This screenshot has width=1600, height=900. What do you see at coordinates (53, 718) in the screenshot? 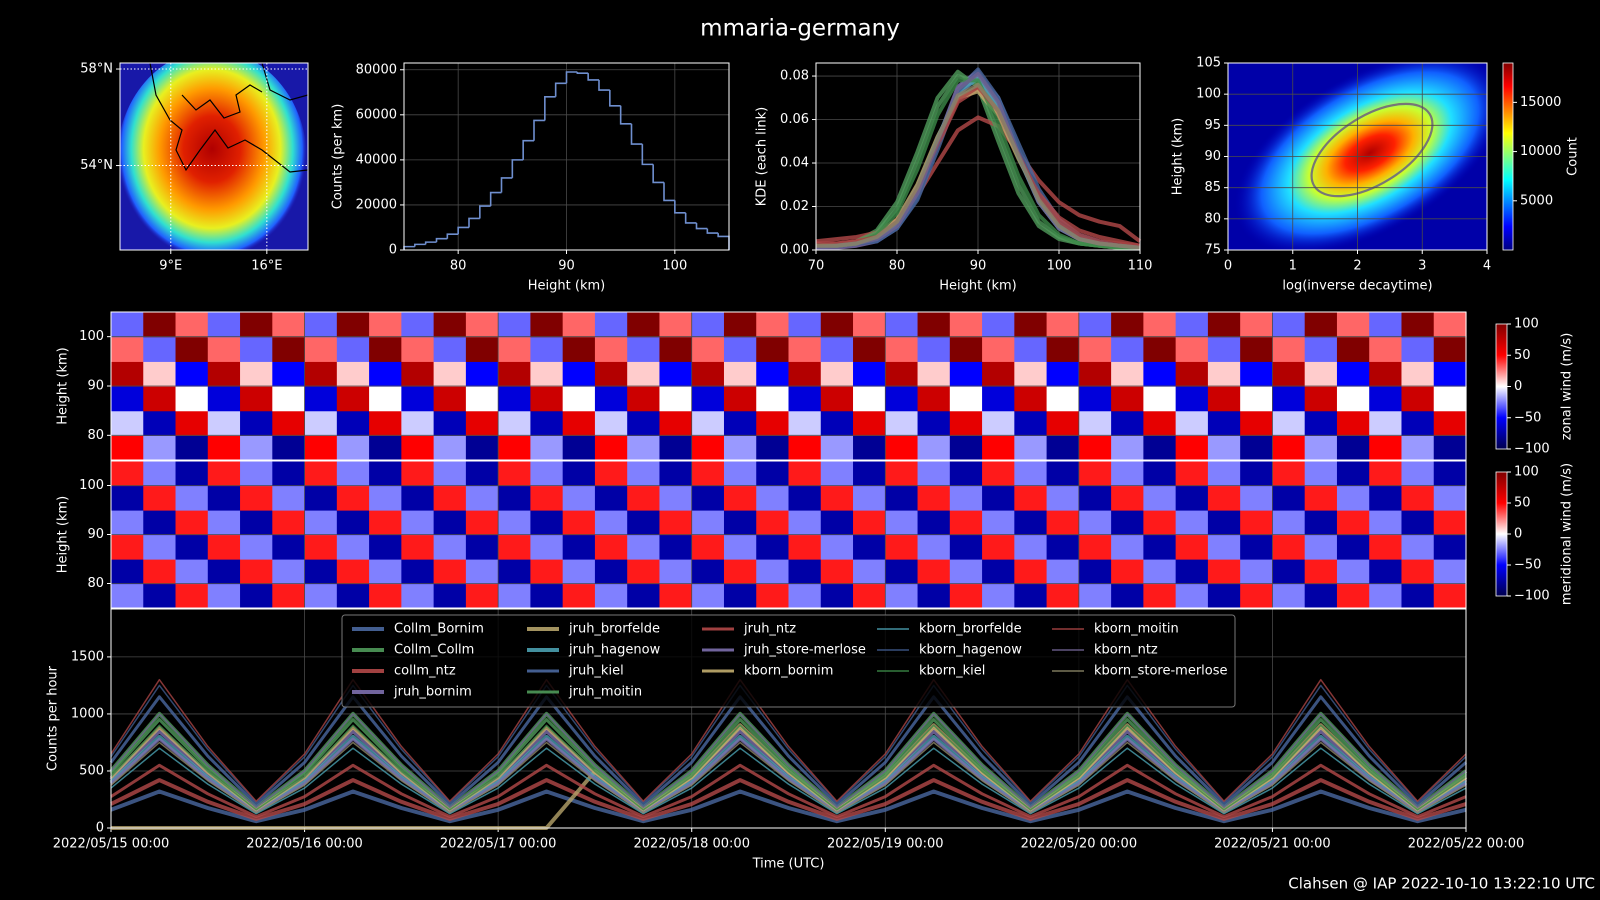
I see `y-axis-label: Counts per hour` at bounding box center [53, 718].